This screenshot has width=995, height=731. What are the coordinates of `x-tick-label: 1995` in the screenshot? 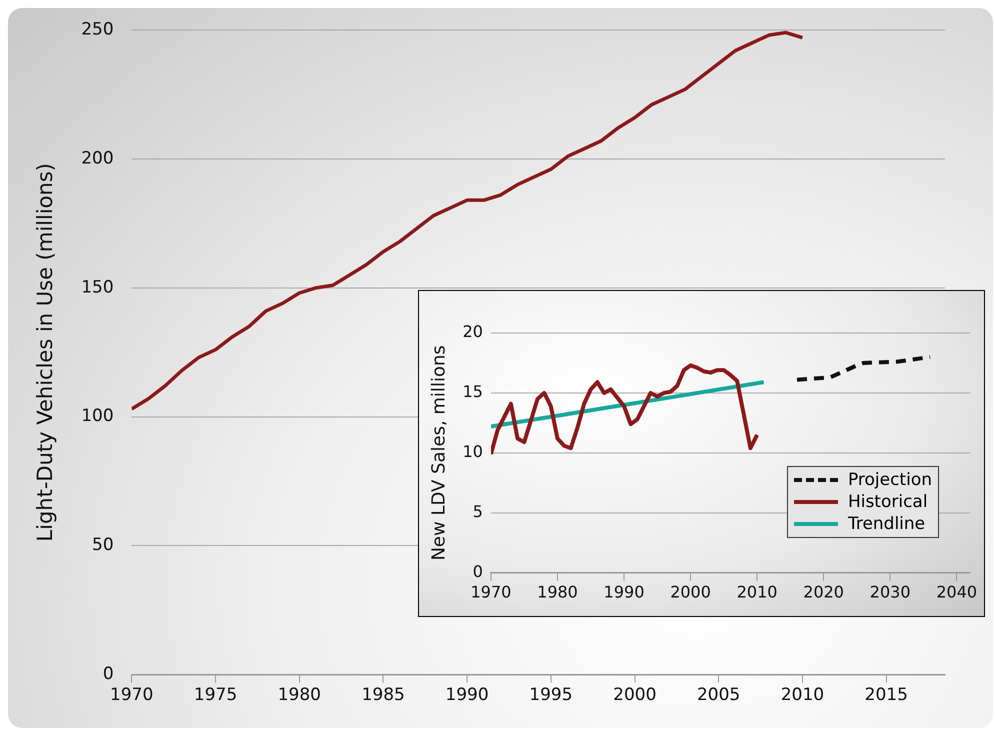 It's located at (551, 695).